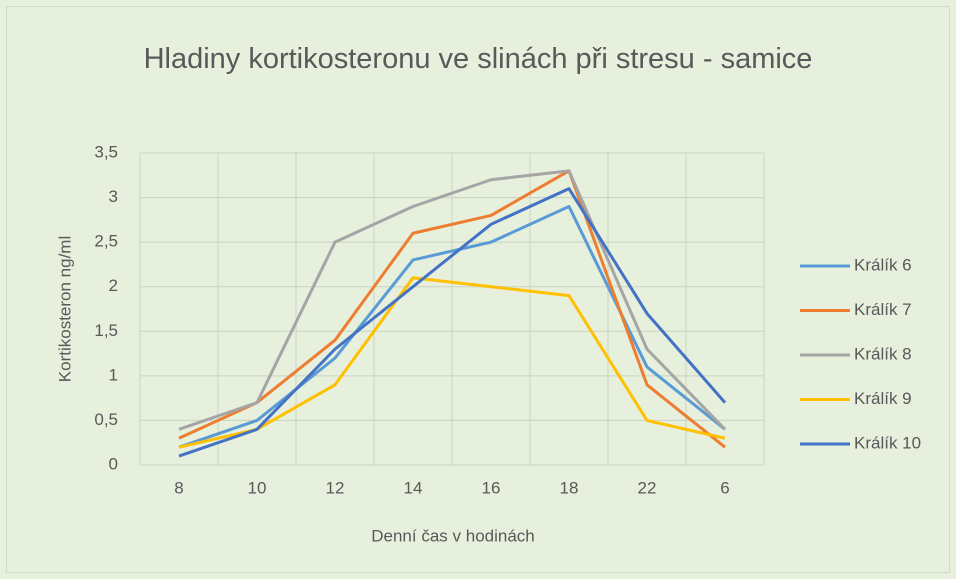  Describe the element at coordinates (413, 487) in the screenshot. I see `x-tick-label: 14` at that location.